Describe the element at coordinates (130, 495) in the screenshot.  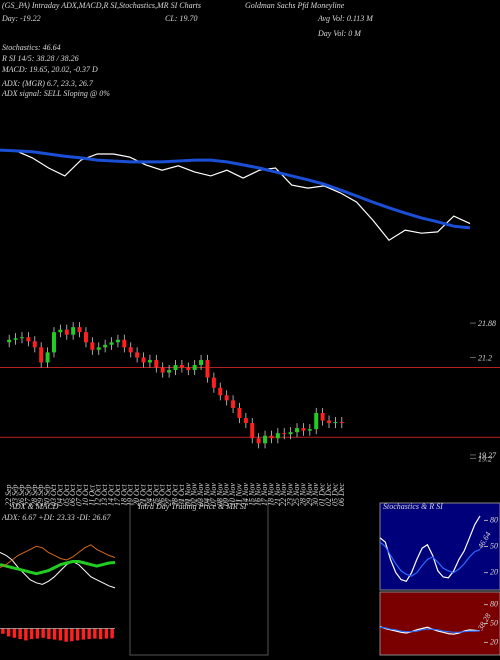
I see `x-tick-label: 19 Oct` at that location.